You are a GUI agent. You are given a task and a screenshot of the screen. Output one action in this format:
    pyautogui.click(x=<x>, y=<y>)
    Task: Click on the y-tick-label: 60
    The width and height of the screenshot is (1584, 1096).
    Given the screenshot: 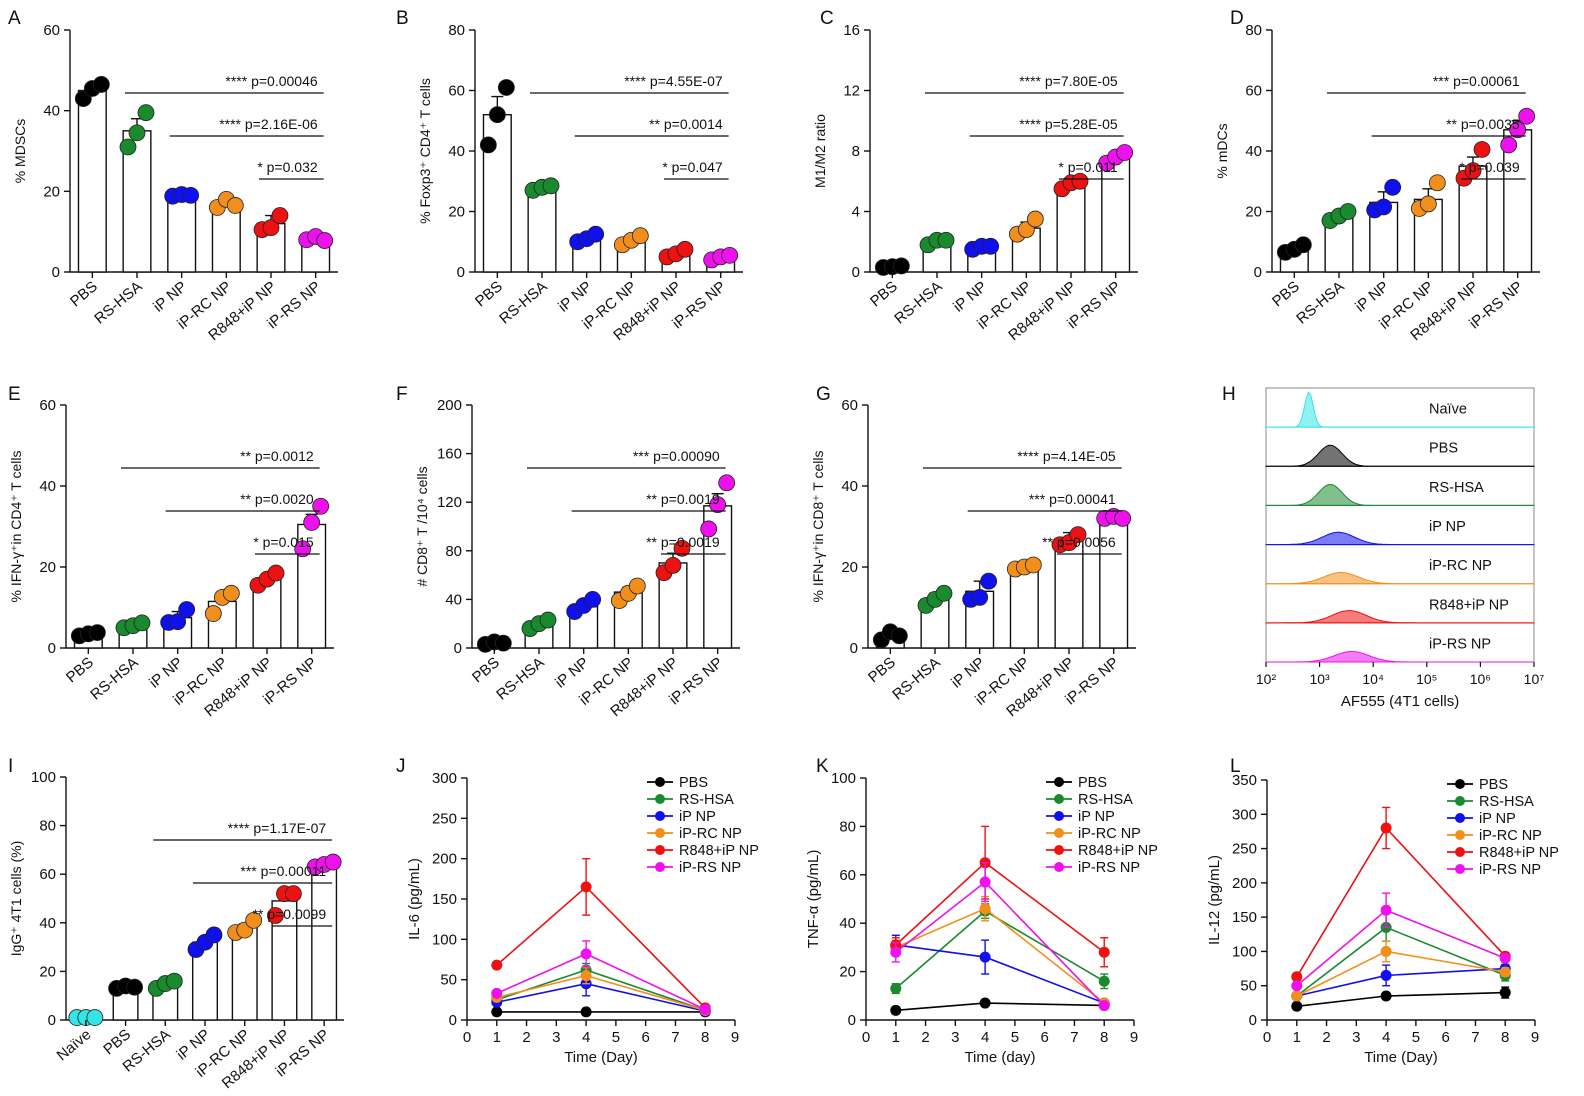 What is the action you would take?
    pyautogui.click(x=47, y=874)
    